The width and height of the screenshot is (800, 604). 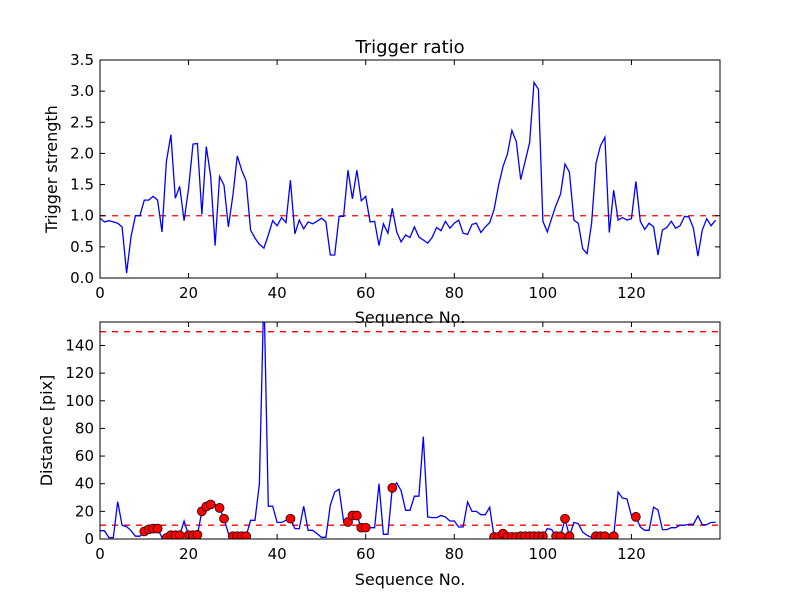 What do you see at coordinates (79, 373) in the screenshot?
I see `y-tick-label: 120` at bounding box center [79, 373].